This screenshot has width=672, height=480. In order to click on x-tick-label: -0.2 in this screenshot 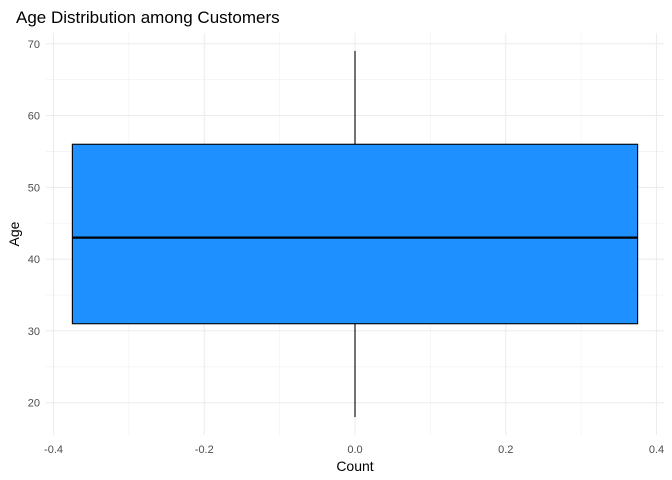, I will do `click(204, 450)`.